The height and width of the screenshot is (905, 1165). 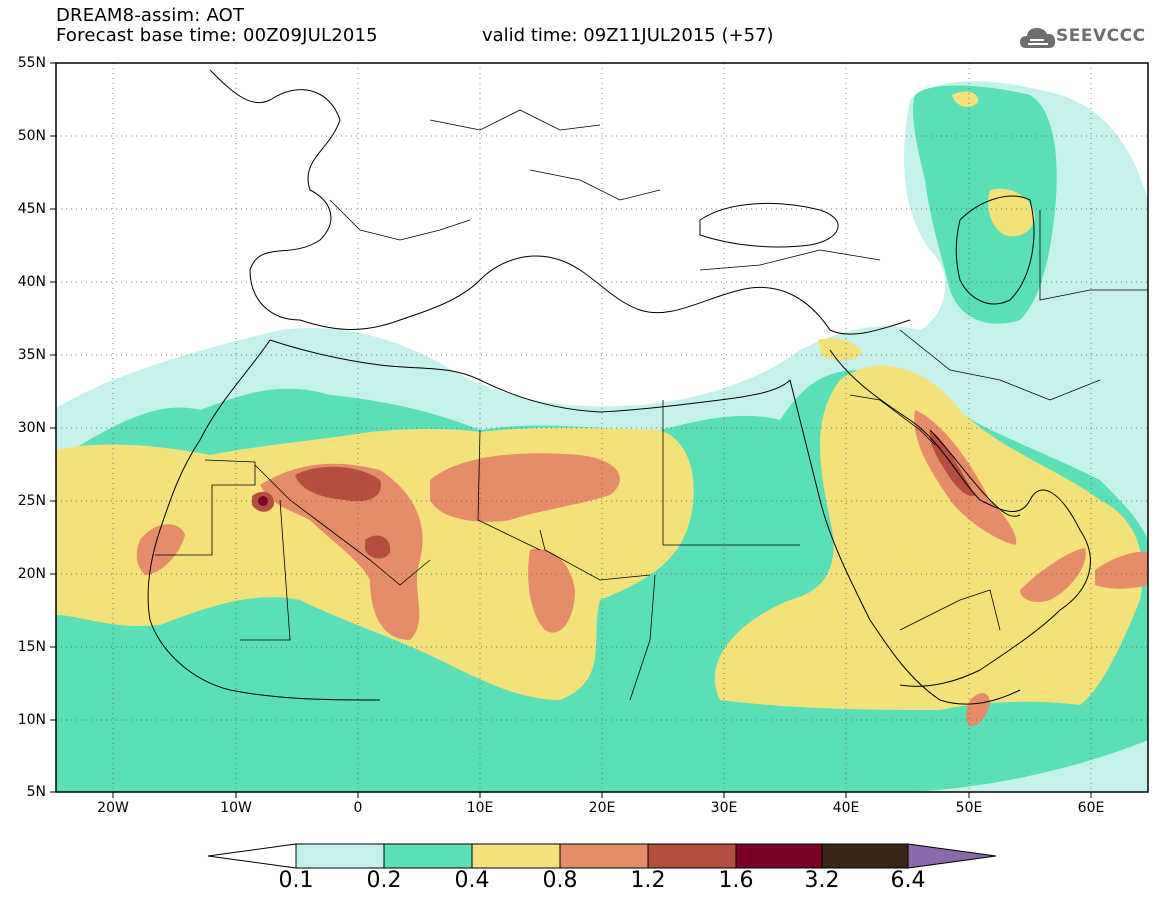 I want to click on aot-band-0-8-arabian-sea, so click(x=1121, y=570).